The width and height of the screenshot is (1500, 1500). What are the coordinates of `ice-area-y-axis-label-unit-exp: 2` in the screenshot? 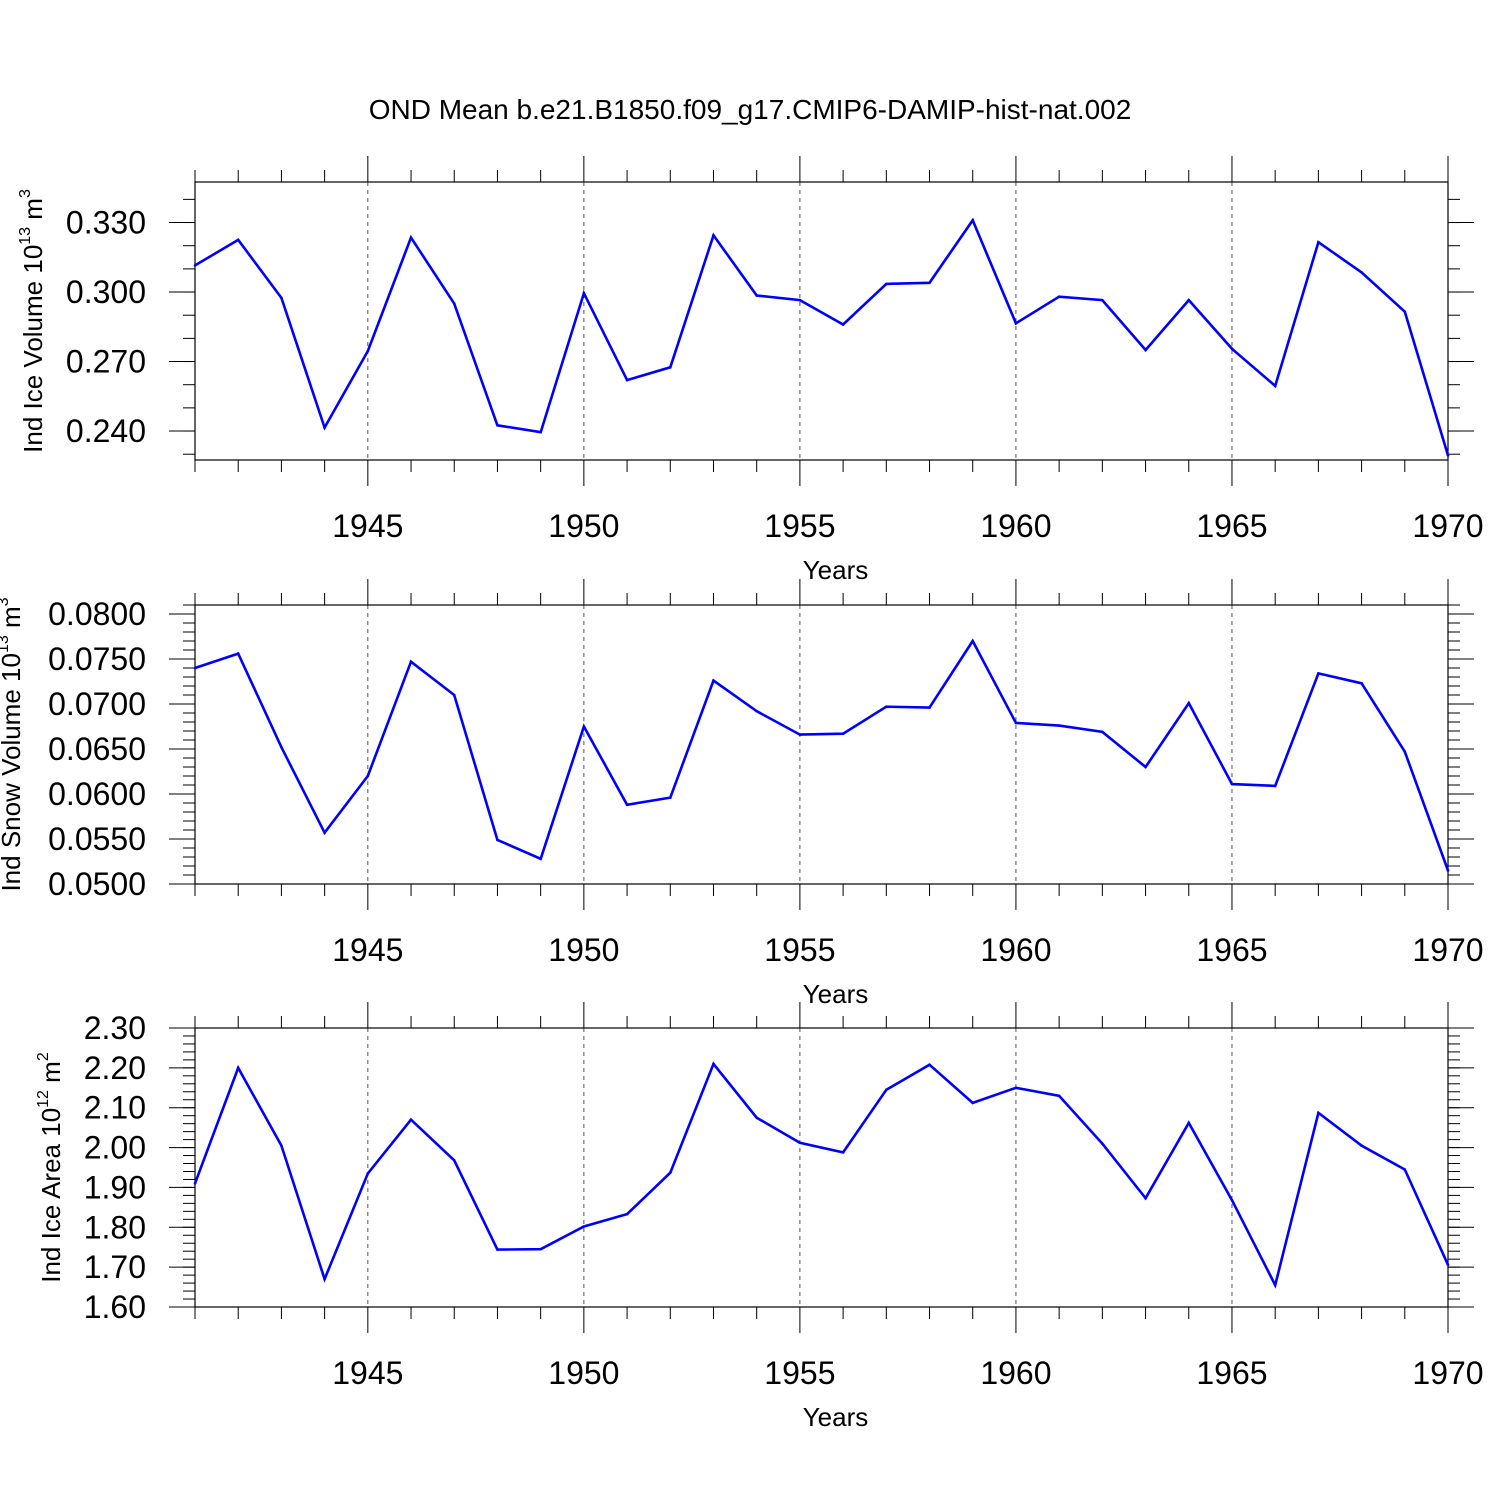 It's located at (43, 1056).